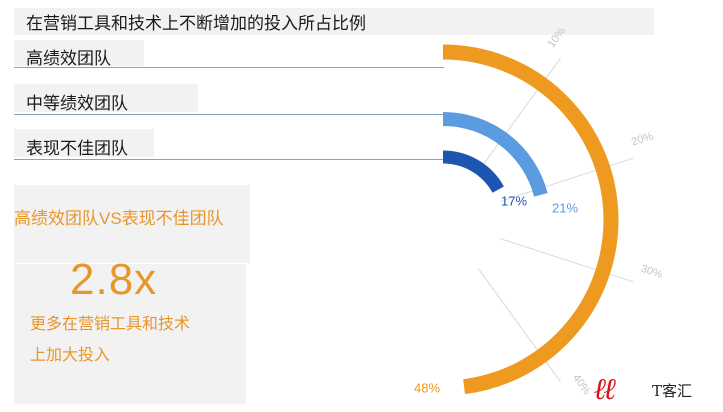 Image resolution: width=723 pixels, height=412 pixels. I want to click on multiplier-description-line1: 更多在营销工具和技术, so click(110, 324).